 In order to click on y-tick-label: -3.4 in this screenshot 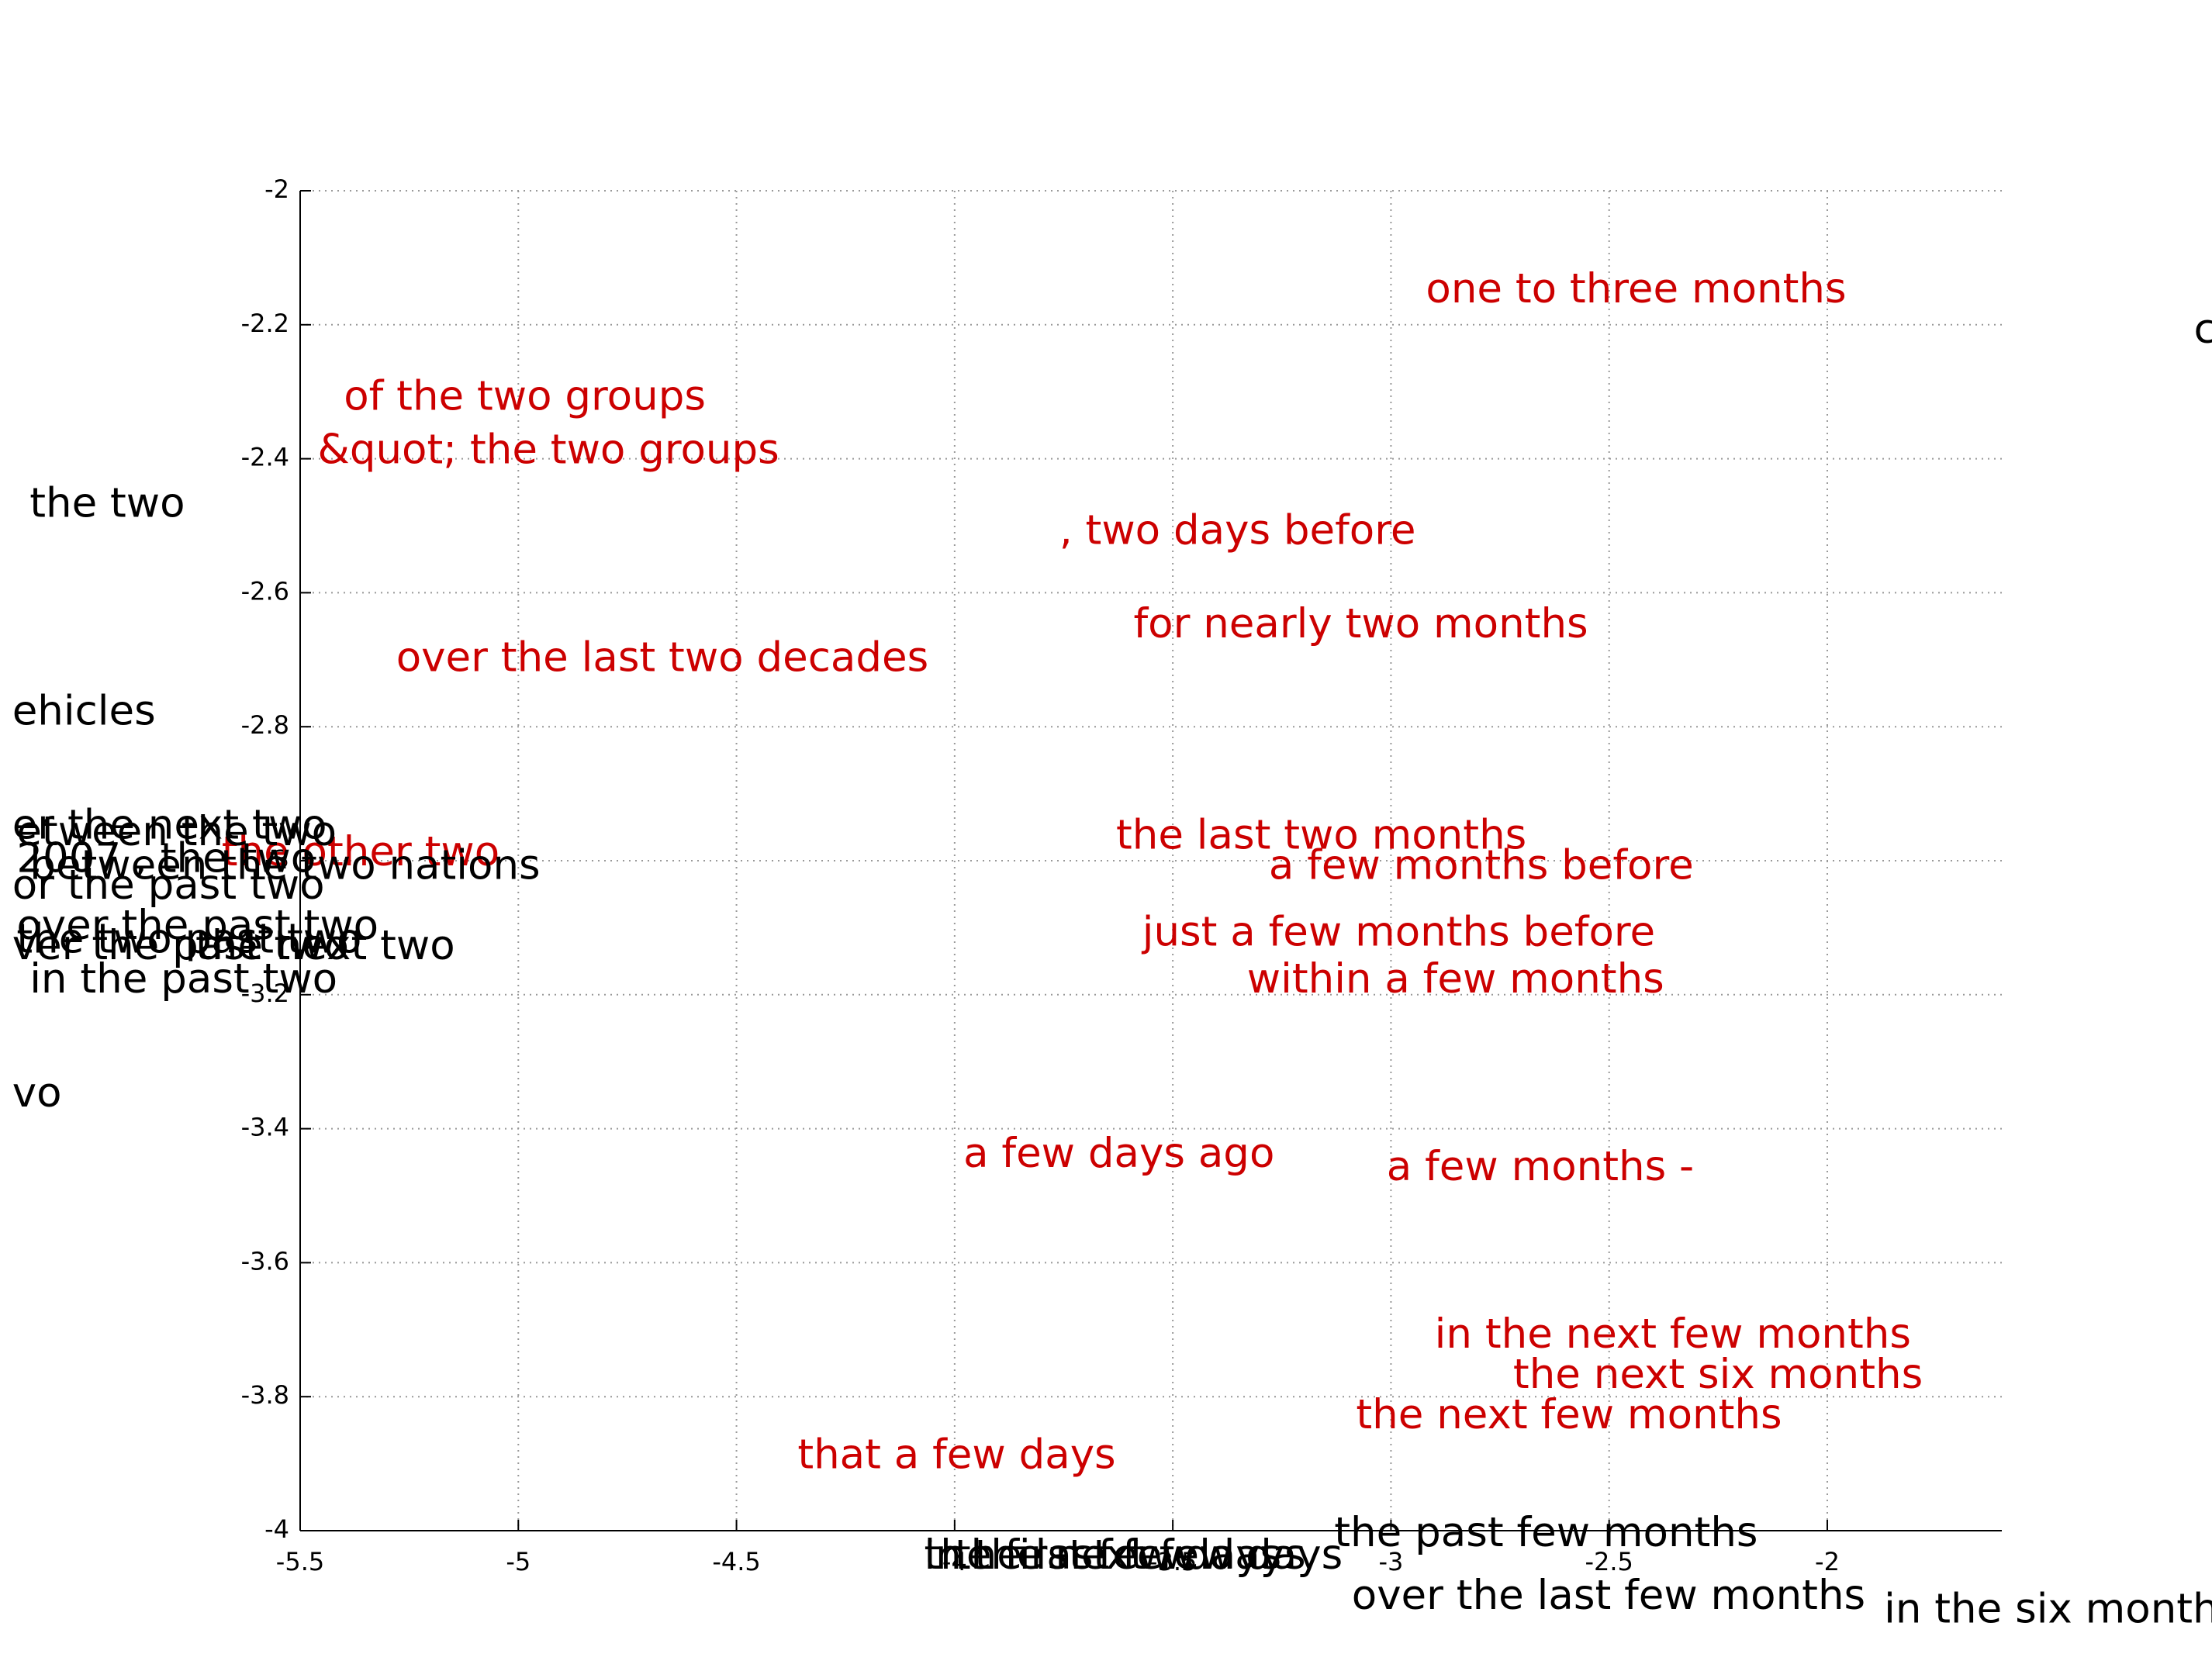, I will do `click(265, 1127)`.